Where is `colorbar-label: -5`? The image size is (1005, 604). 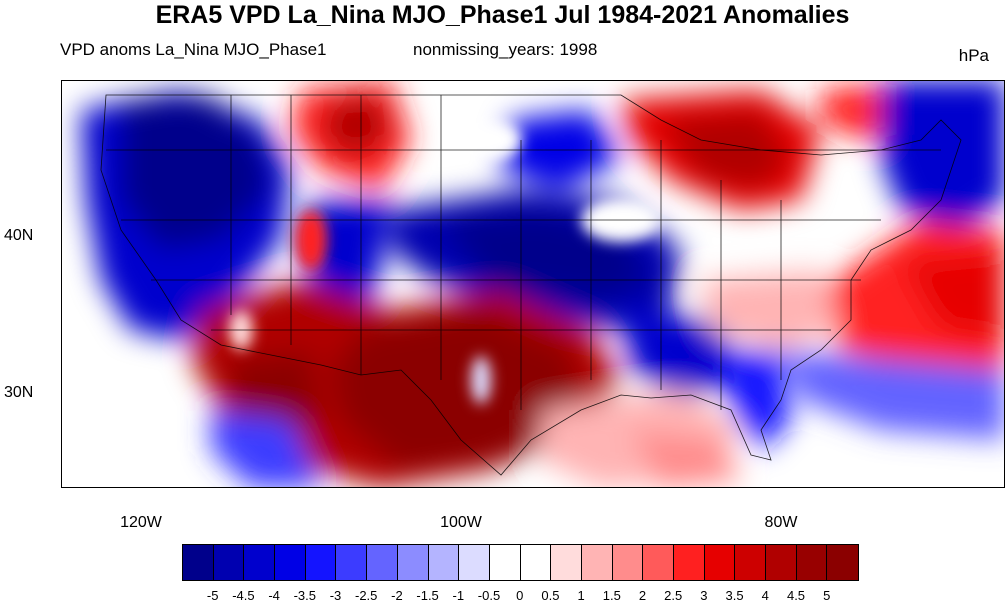
colorbar-label: -5 is located at coordinates (212, 595).